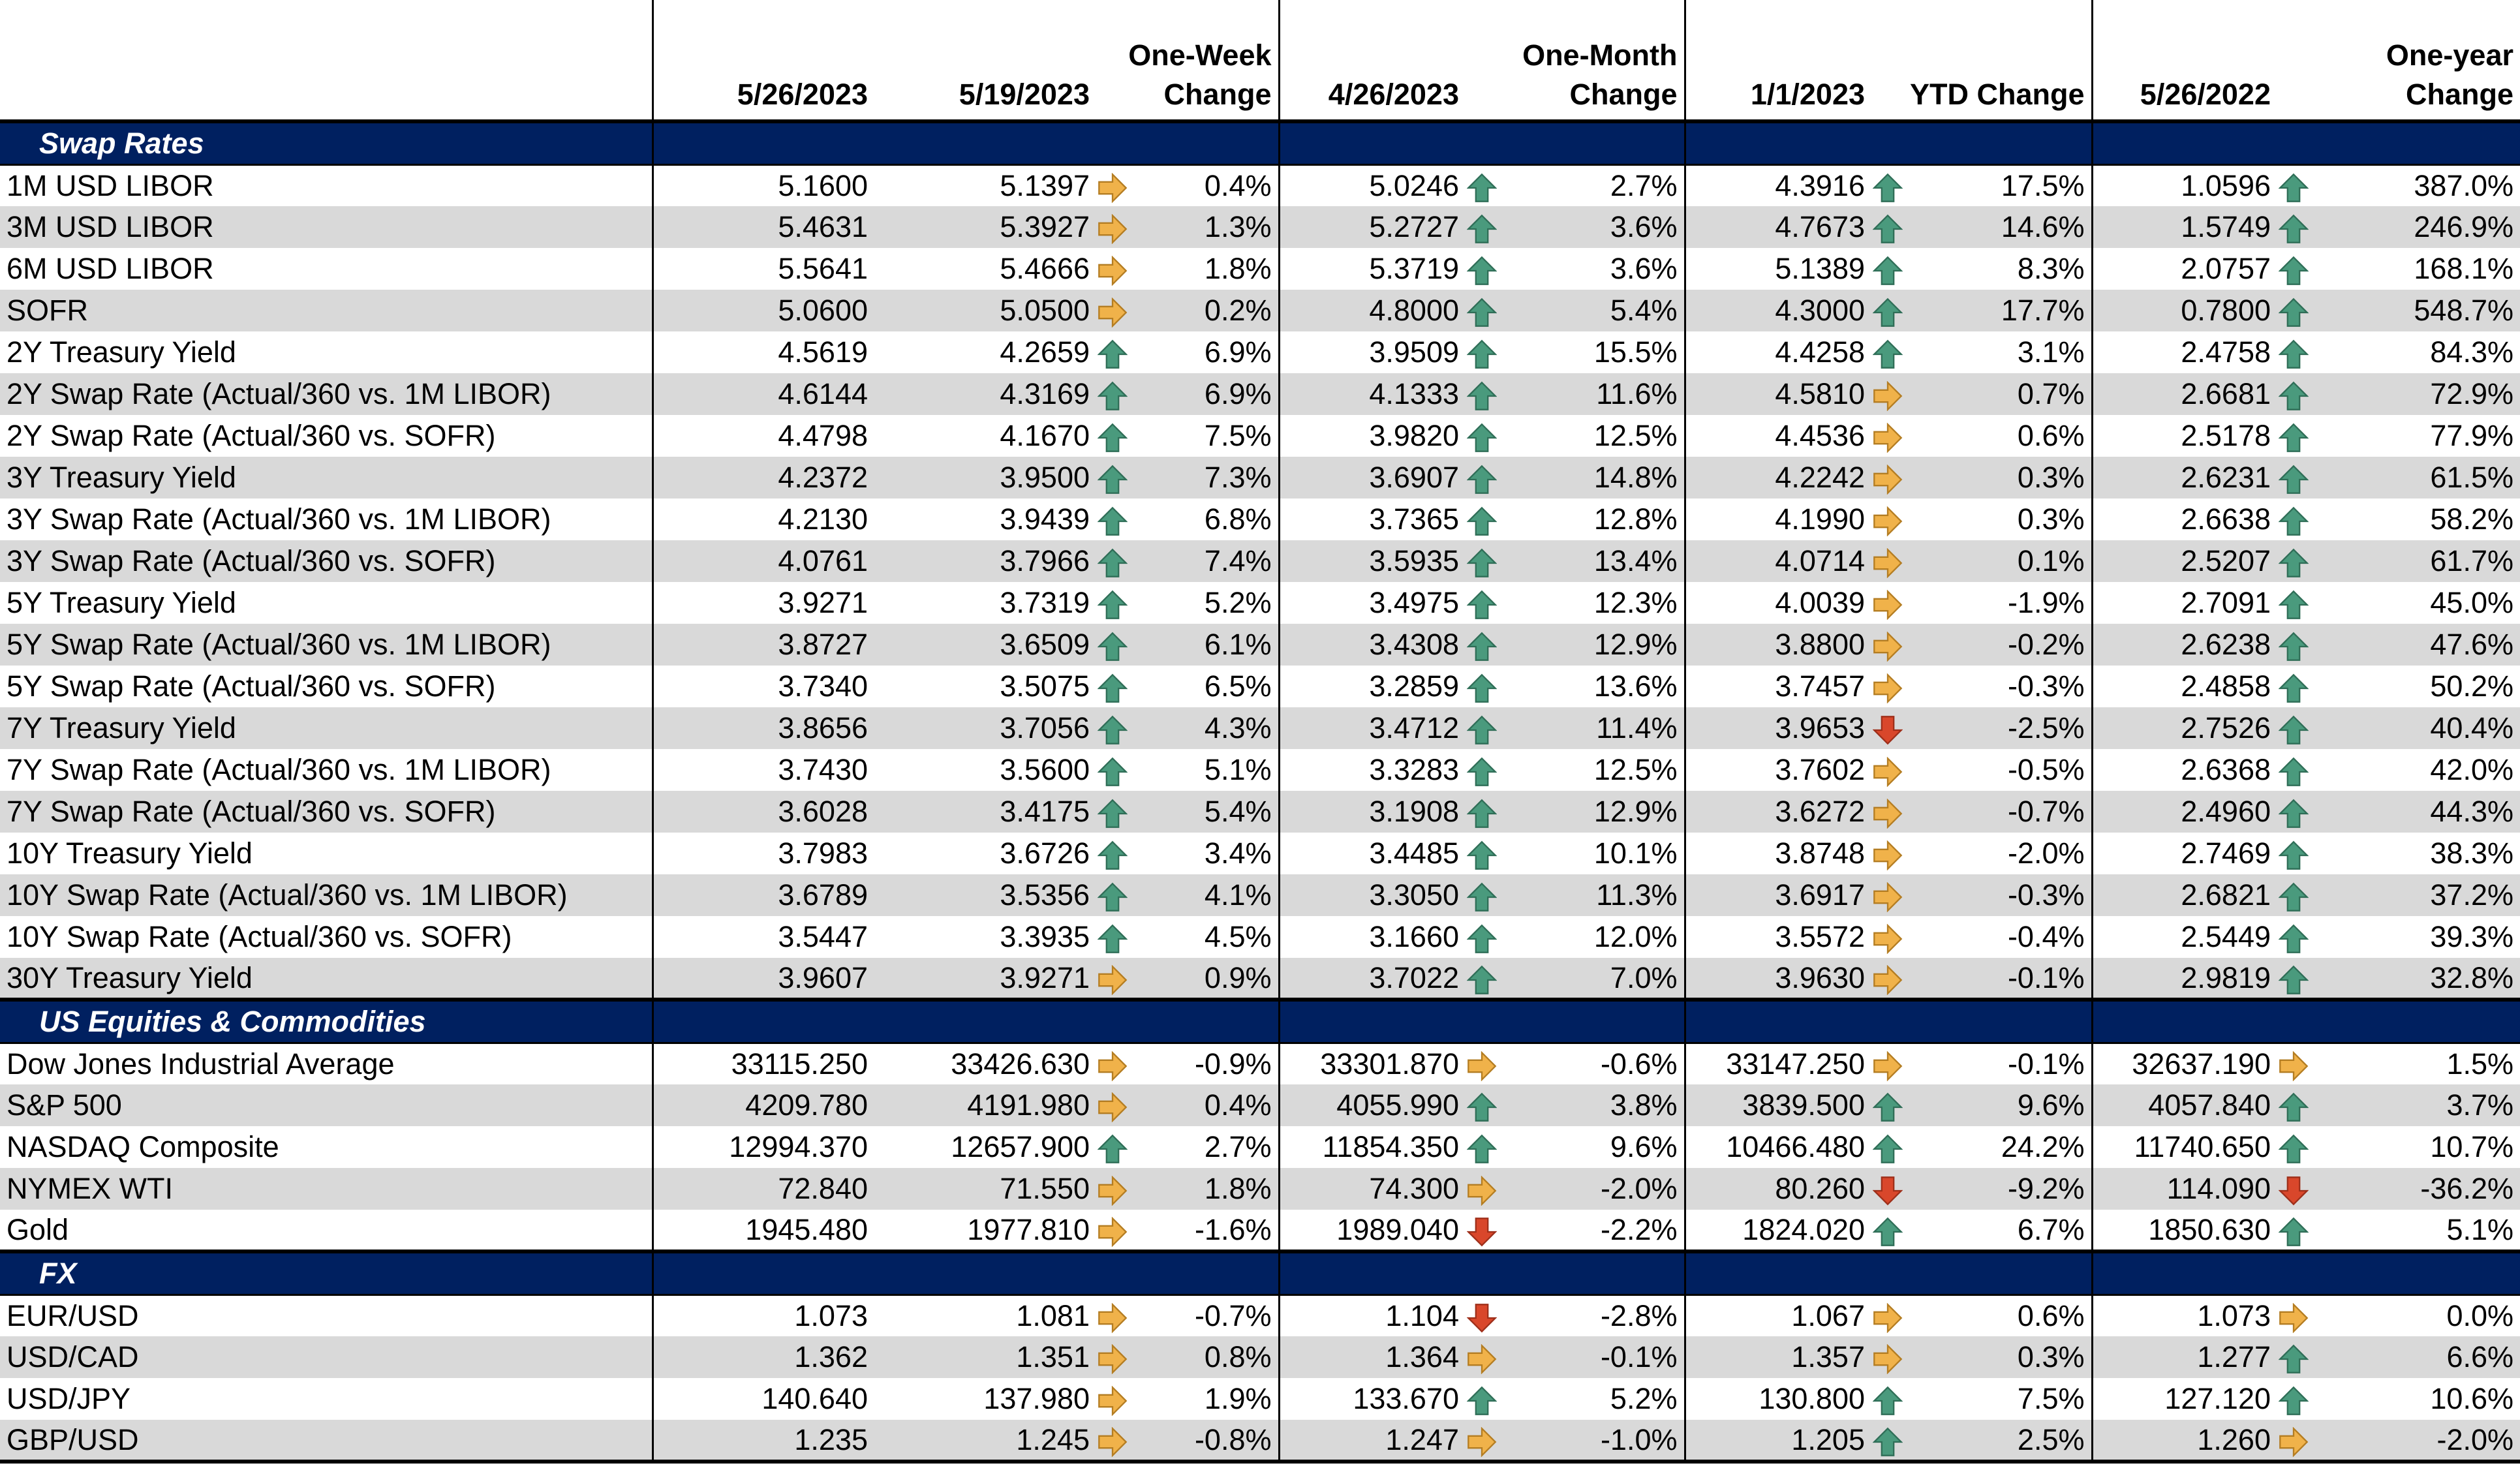 The image size is (2520, 1472). What do you see at coordinates (2184, 812) in the screenshot?
I see `value-one-year-ago: 2.4960` at bounding box center [2184, 812].